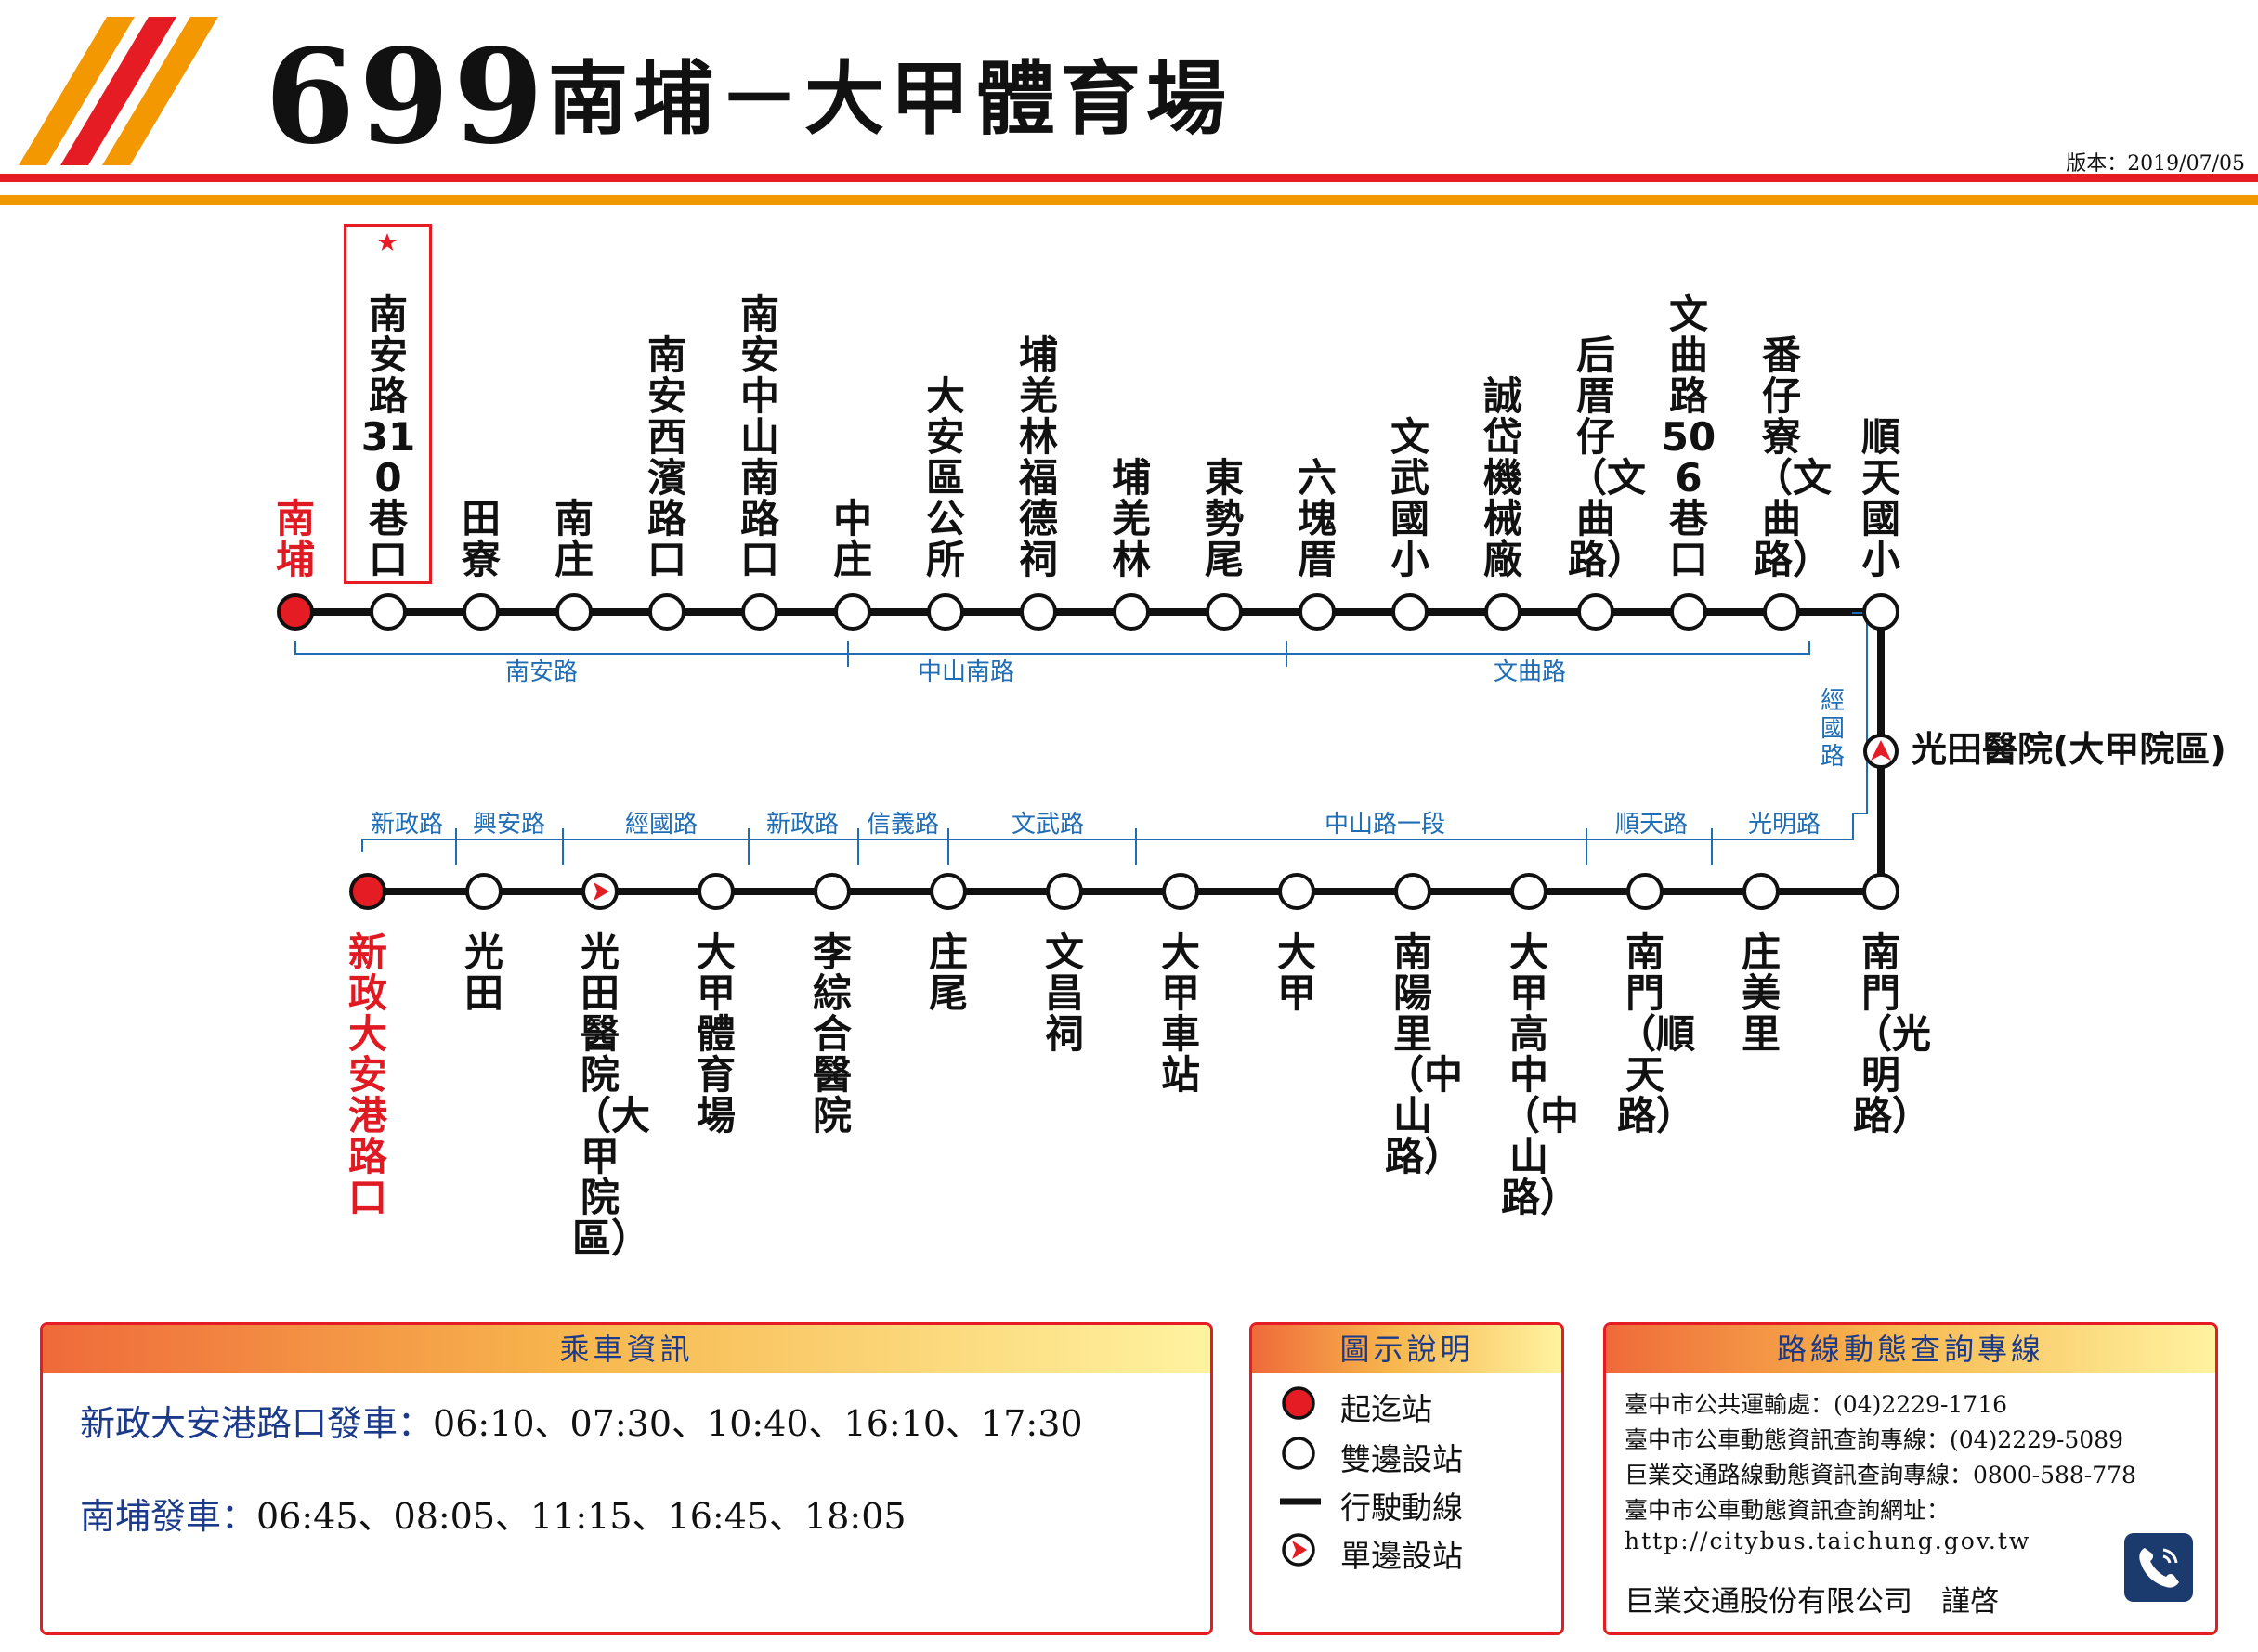 Image resolution: width=2258 pixels, height=1652 pixels. I want to click on stop-label-top-1: 南安路310巷口, so click(388, 437).